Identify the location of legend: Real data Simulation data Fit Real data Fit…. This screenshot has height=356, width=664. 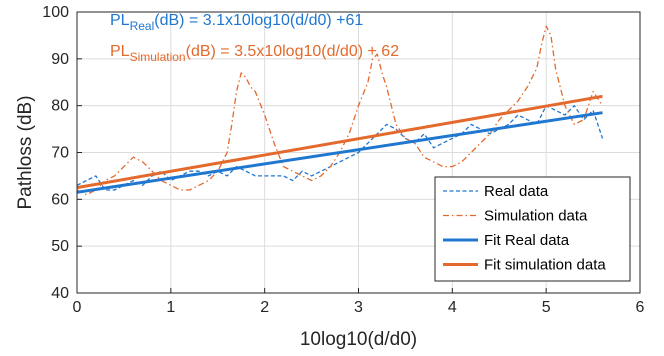
(532, 229).